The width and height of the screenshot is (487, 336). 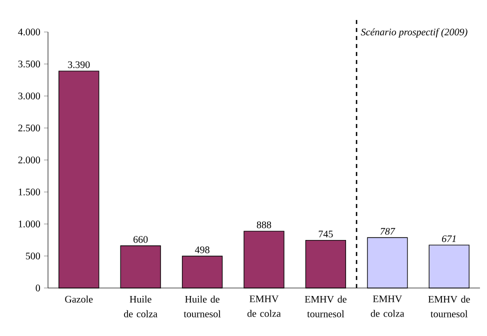 I want to click on y-tick-label: 500, so click(x=33, y=256).